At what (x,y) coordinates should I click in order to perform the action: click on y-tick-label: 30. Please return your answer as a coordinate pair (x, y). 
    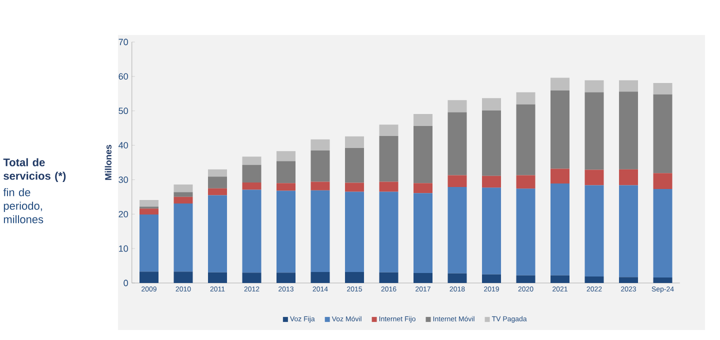
    Looking at the image, I should click on (123, 179).